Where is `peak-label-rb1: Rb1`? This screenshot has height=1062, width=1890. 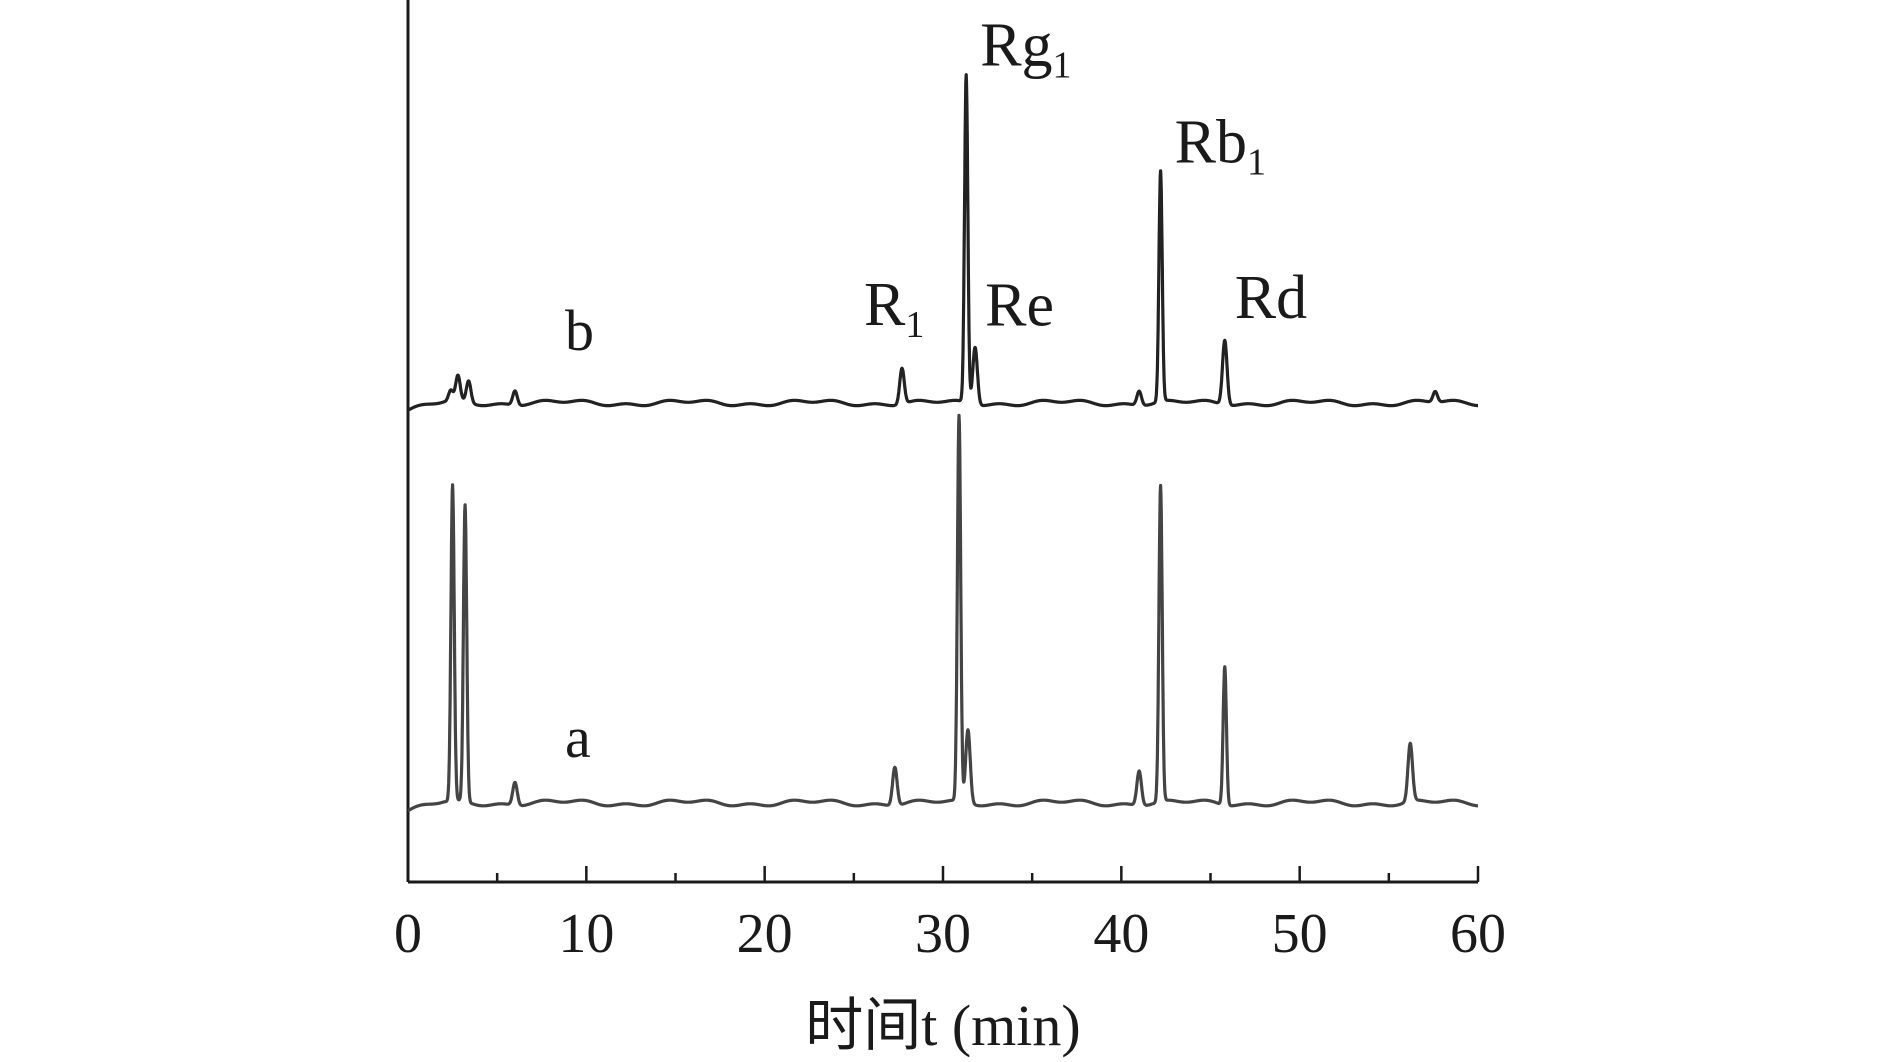 peak-label-rb1: Rb1 is located at coordinates (1220, 146).